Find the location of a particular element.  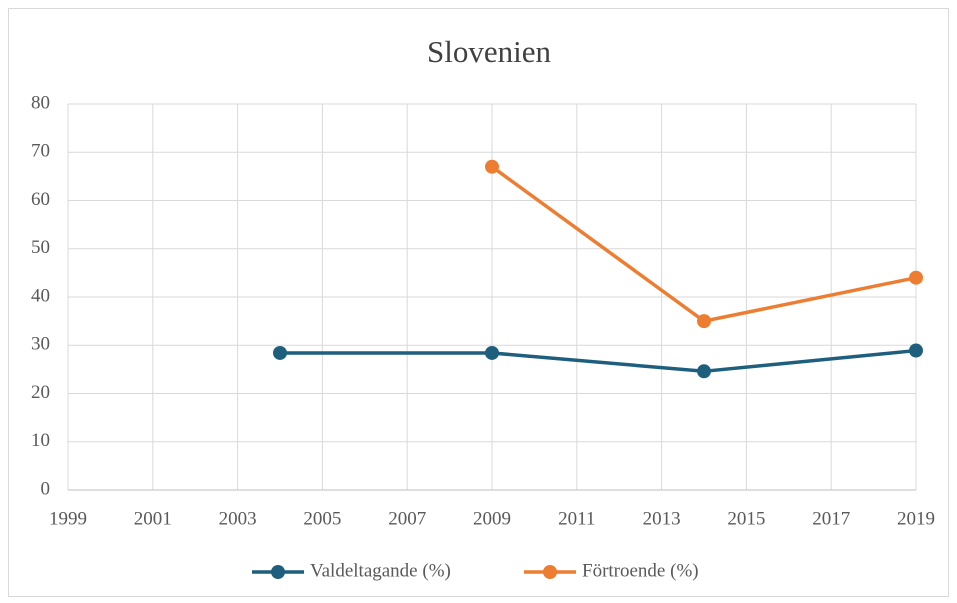

x-tick-label: 2011 is located at coordinates (576, 518).